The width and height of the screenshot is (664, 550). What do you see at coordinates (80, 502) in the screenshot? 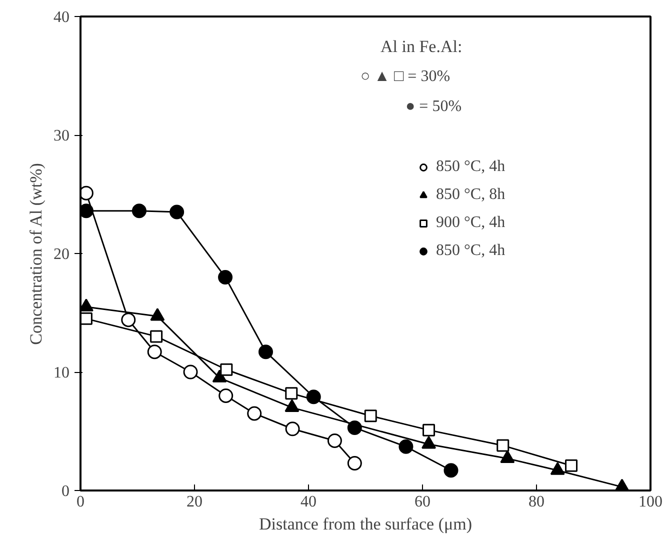
I see `x-tick-label: 0` at bounding box center [80, 502].